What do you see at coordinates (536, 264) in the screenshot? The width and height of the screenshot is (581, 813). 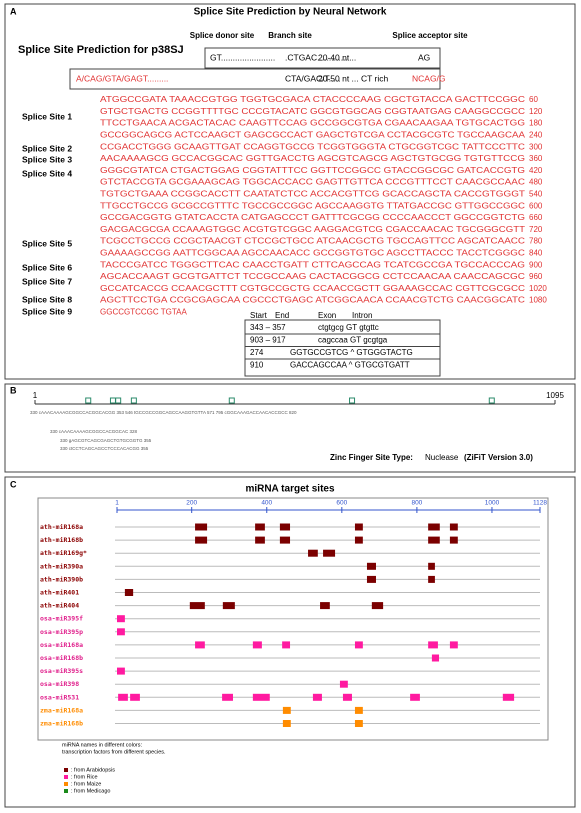 I see `sequence-position: 900` at bounding box center [536, 264].